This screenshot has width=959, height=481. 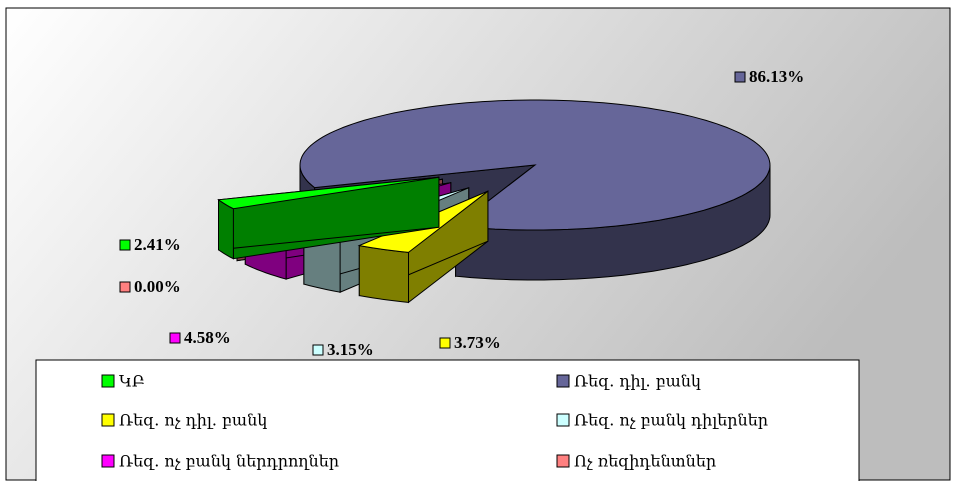 What do you see at coordinates (350, 349) in the screenshot?
I see `data-label: 3.15%` at bounding box center [350, 349].